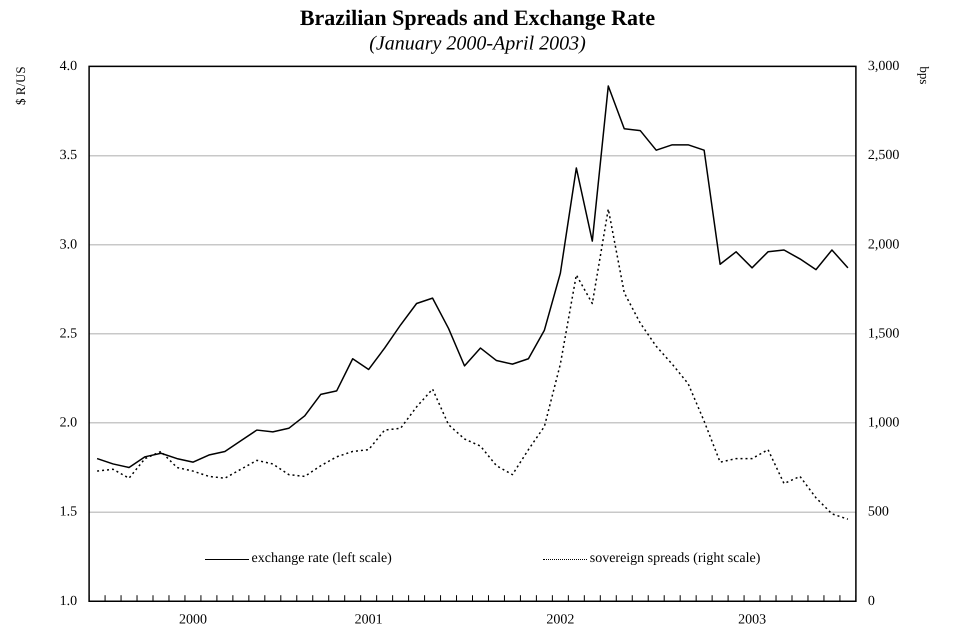 This screenshot has height=642, width=955. What do you see at coordinates (69, 601) in the screenshot?
I see `y-tick-label: 1.0` at bounding box center [69, 601].